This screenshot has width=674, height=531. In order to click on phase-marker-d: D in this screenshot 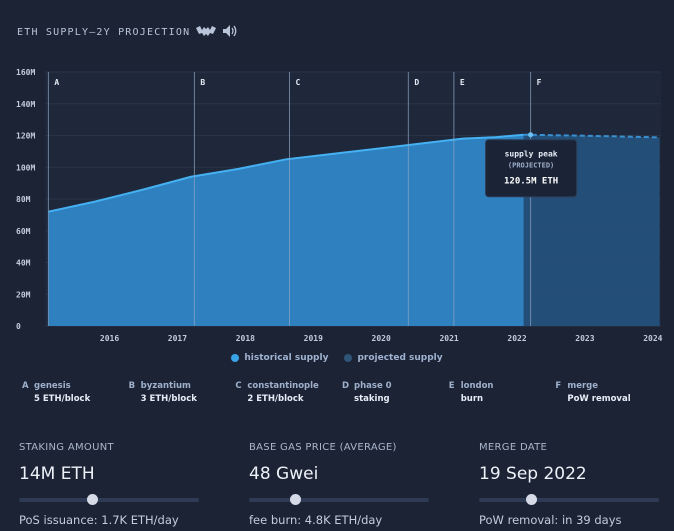, I will do `click(416, 82)`.